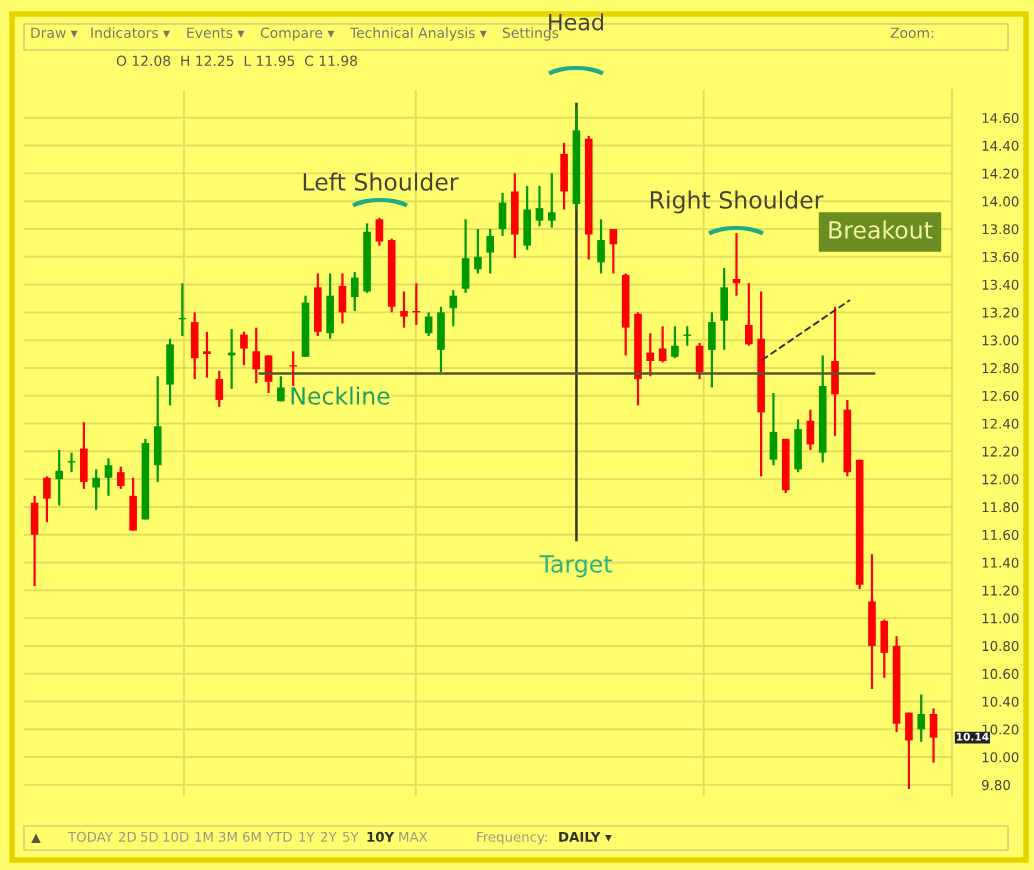 The height and width of the screenshot is (870, 1034). Describe the element at coordinates (340, 395) in the screenshot. I see `ref-line-label: Neckline` at that location.